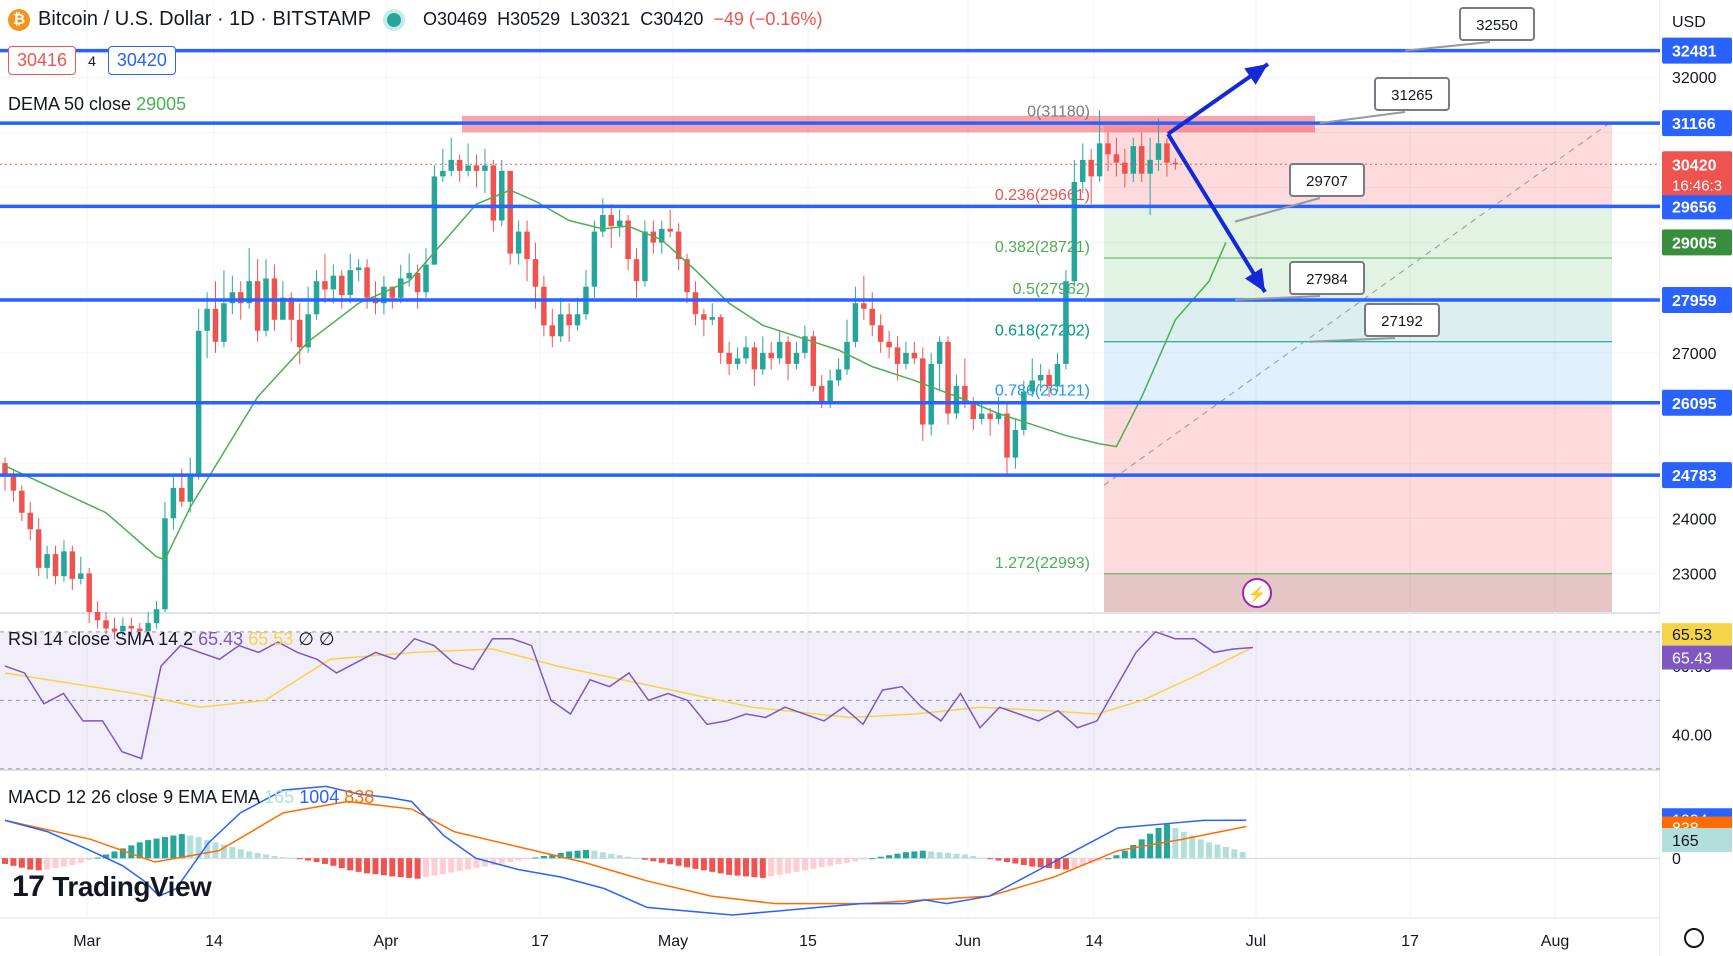 This screenshot has height=956, width=1733. I want to click on fib-label: 0.236(29661), so click(1042, 195).